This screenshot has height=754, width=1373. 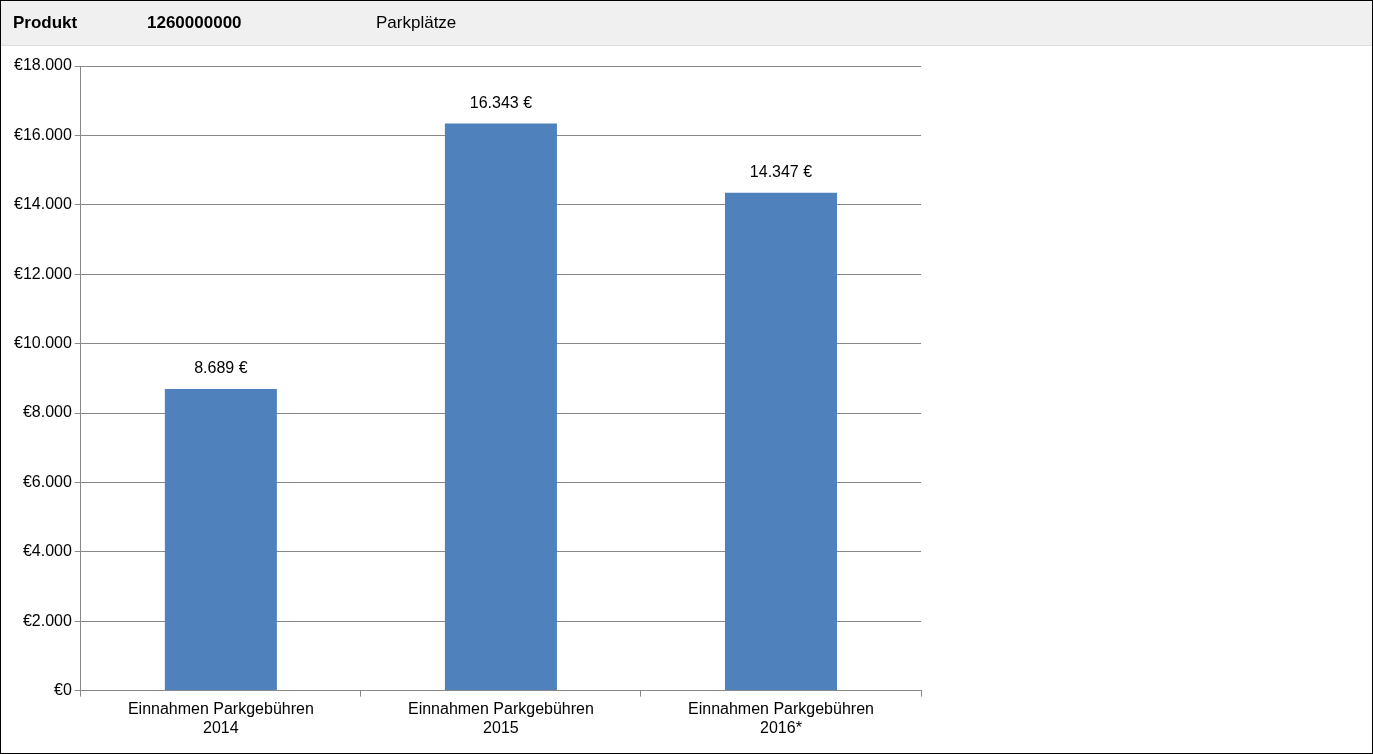 I want to click on y-tick-label: €18.000, so click(x=42, y=65).